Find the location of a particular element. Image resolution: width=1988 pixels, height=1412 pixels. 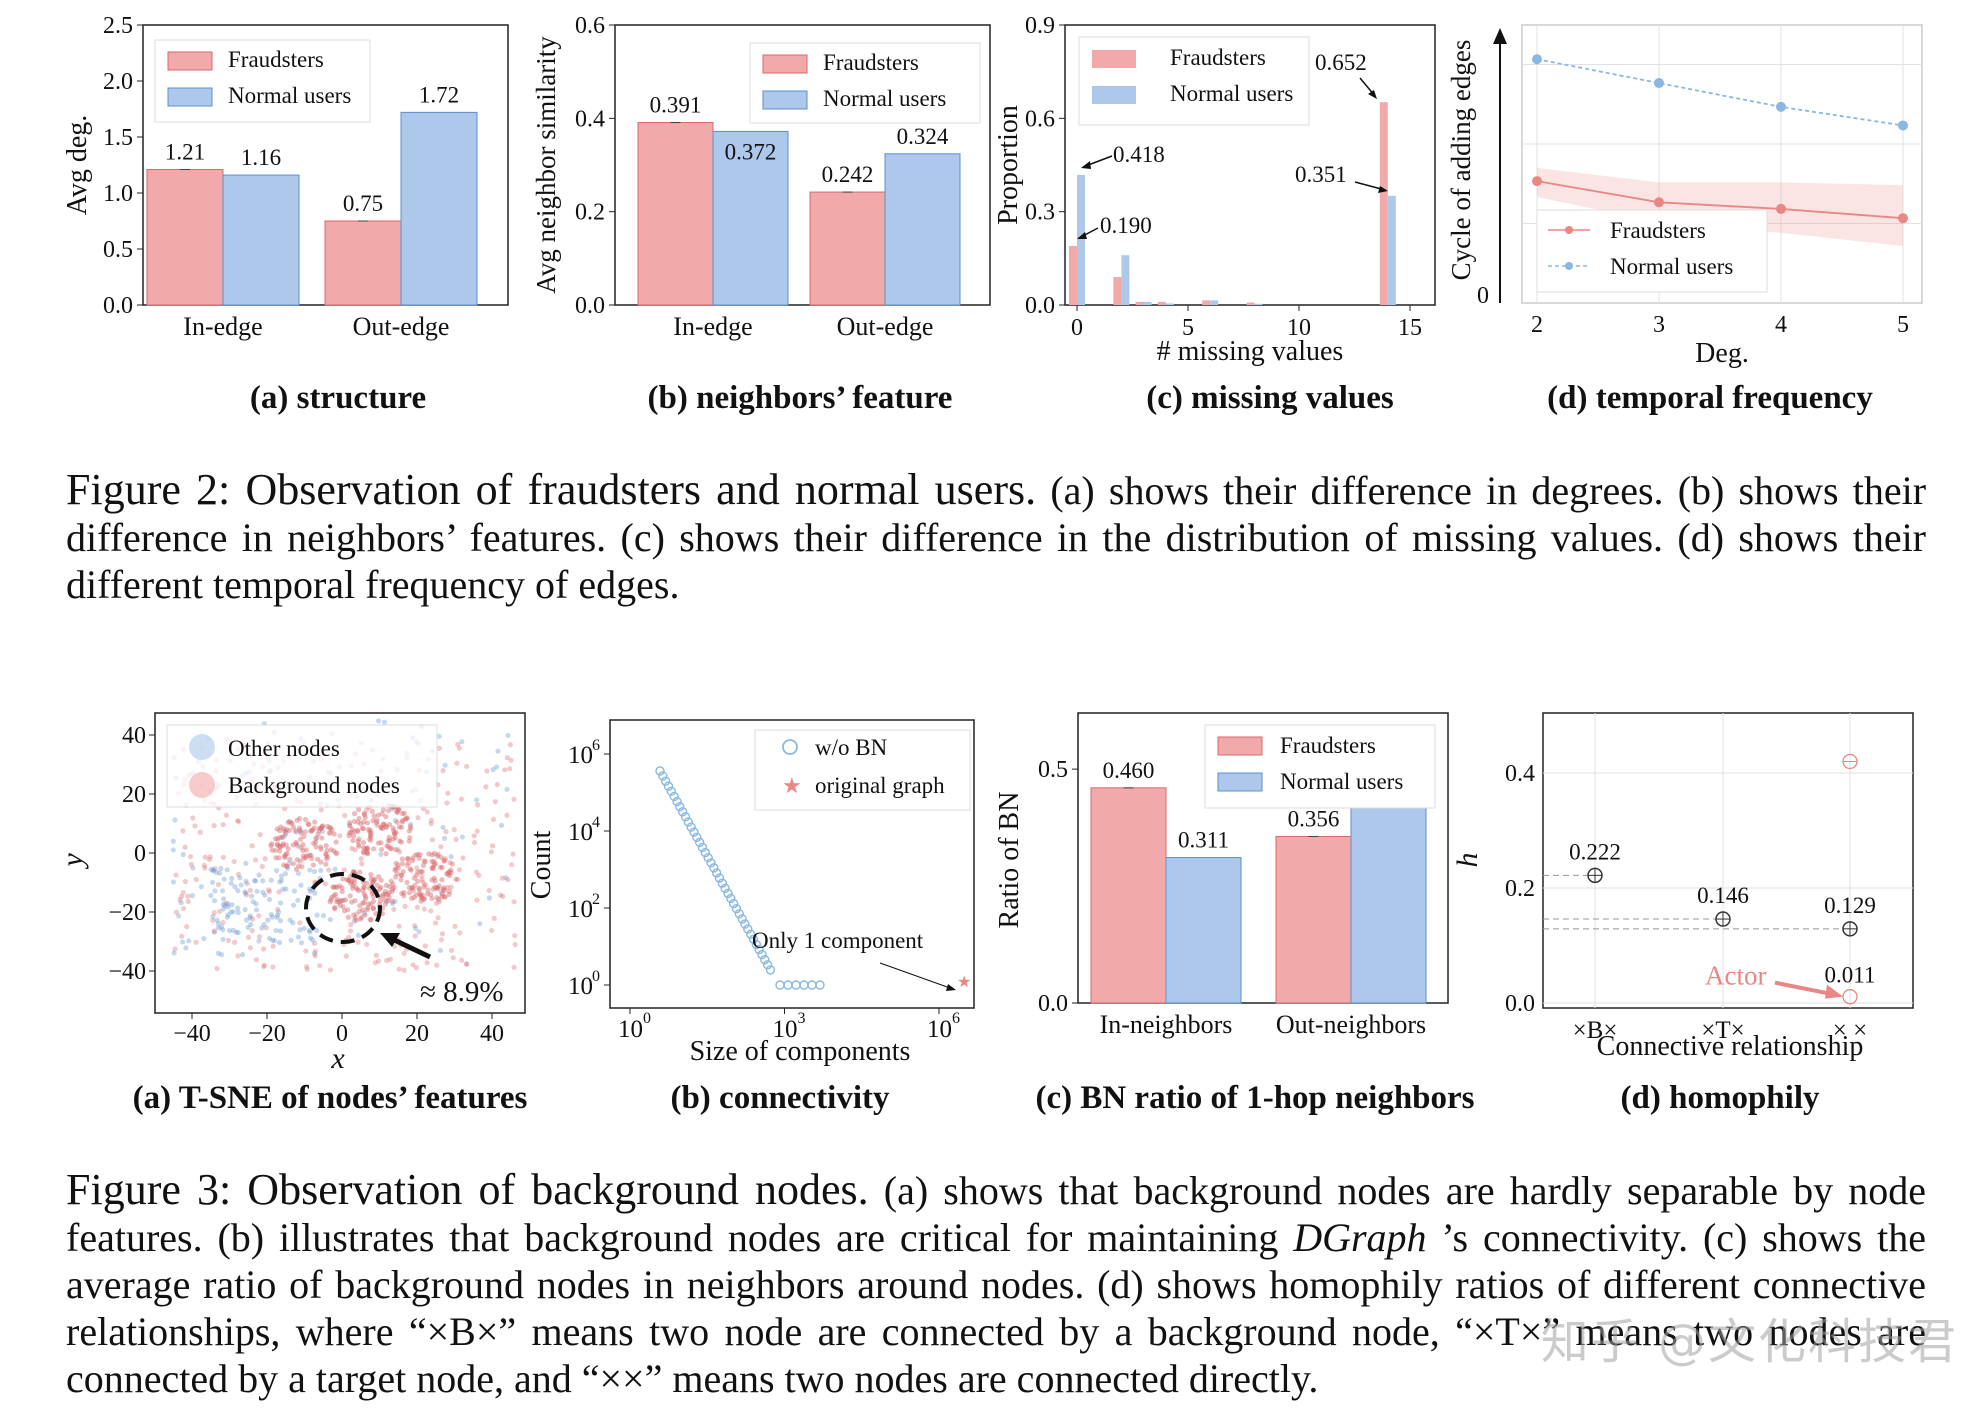

fig3a-xtick-label: −20 is located at coordinates (267, 1034).